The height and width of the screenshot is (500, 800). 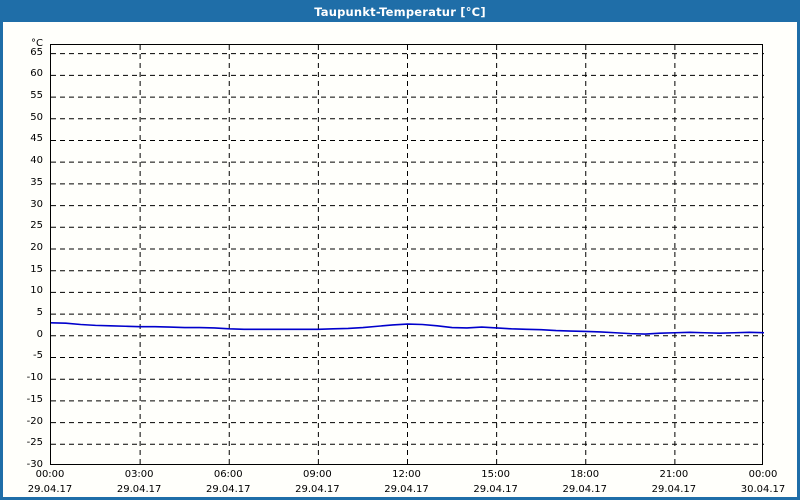 What do you see at coordinates (39, 313) in the screenshot?
I see `y-tick-label: 5` at bounding box center [39, 313].